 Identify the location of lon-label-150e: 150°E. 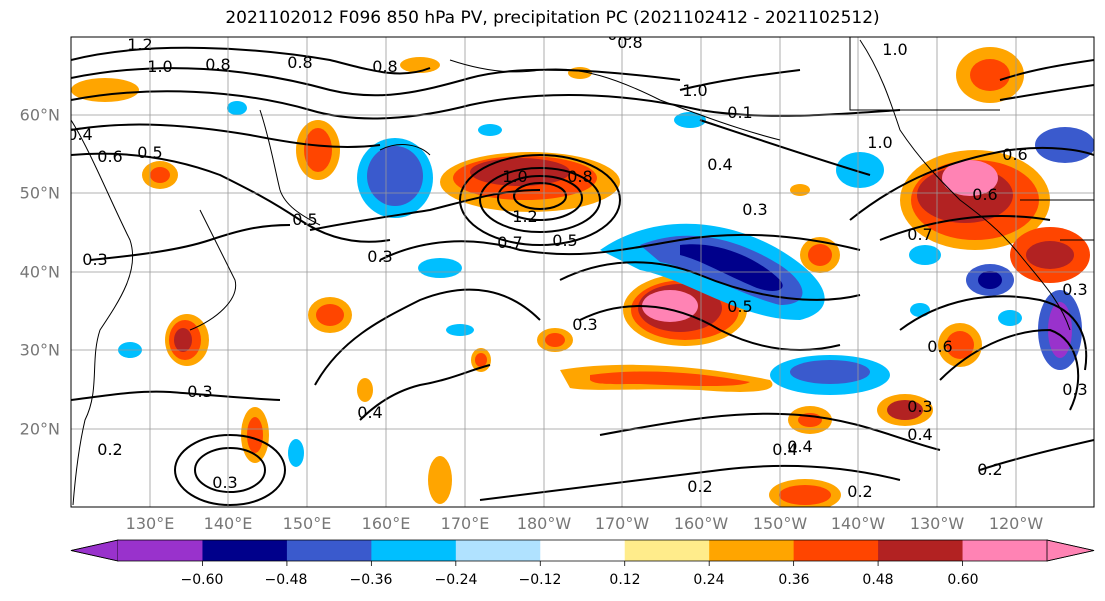
(307, 523).